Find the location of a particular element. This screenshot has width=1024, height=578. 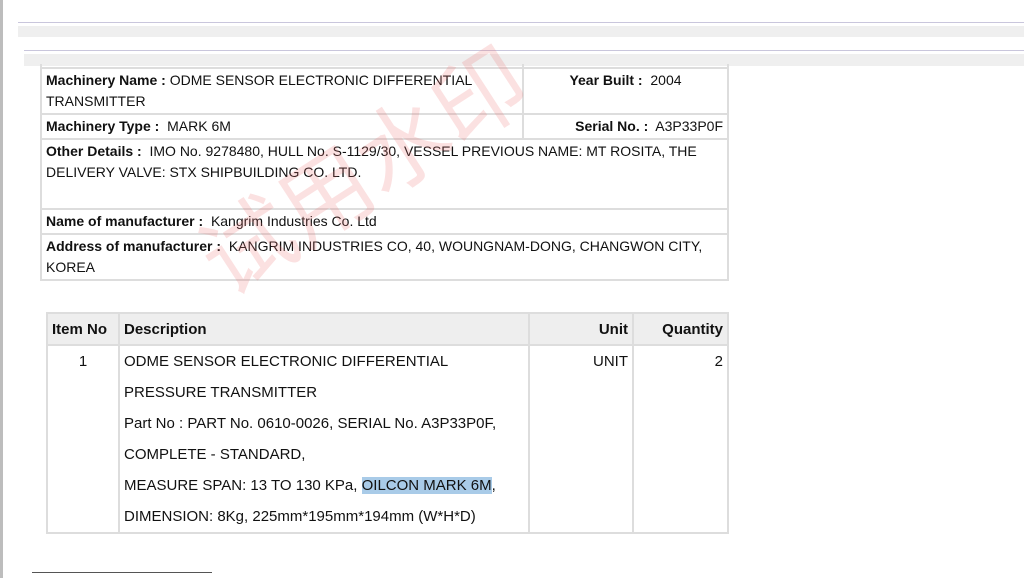

quantity: 2 is located at coordinates (680, 439).